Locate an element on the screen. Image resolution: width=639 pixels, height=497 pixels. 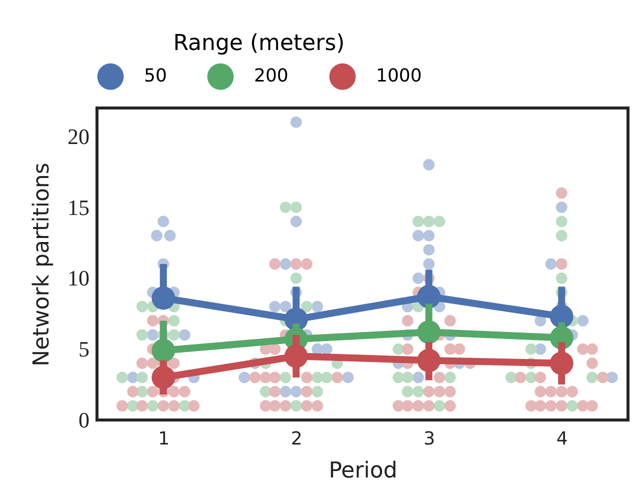
y-tick-label: 10 is located at coordinates (79, 278).